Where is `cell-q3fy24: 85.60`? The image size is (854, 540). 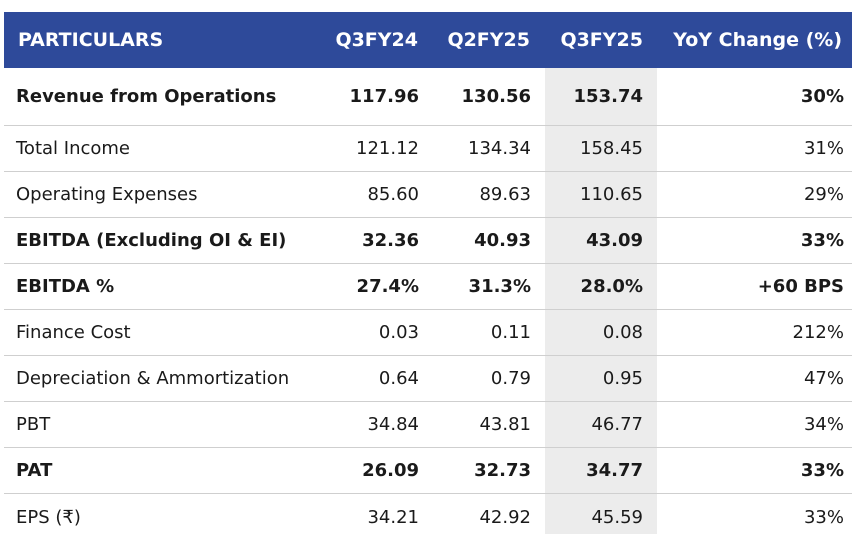 cell-q3fy24: 85.60 is located at coordinates (393, 194).